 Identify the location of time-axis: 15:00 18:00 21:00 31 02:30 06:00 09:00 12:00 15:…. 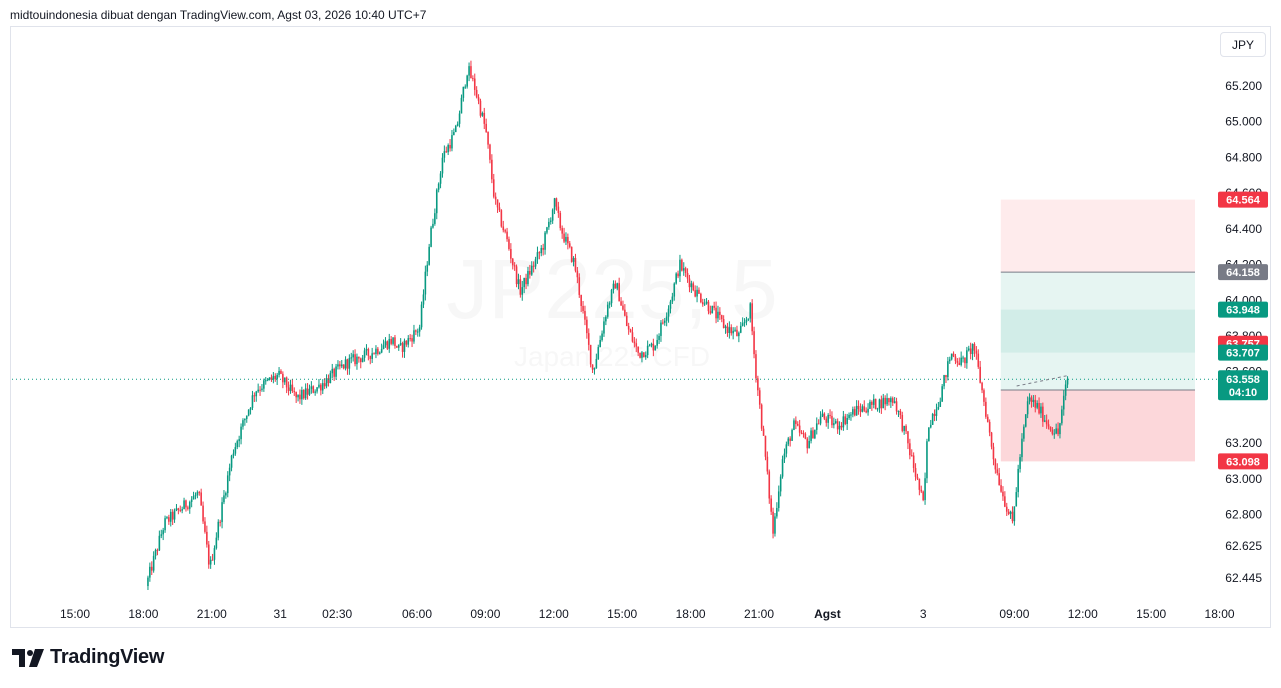
(647, 614).